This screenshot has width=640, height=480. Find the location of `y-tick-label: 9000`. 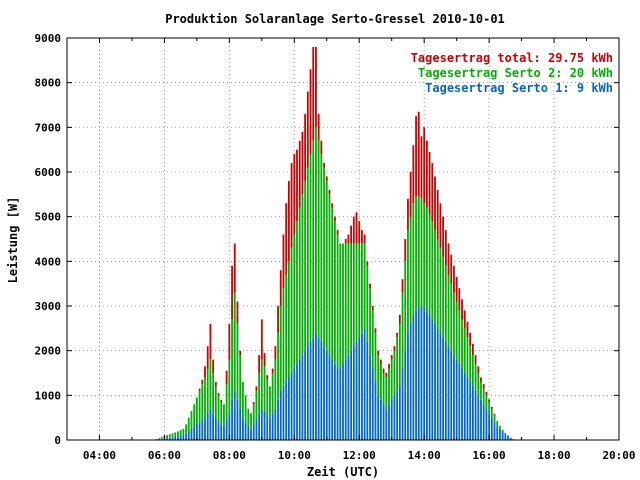

y-tick-label: 9000 is located at coordinates (48, 38).